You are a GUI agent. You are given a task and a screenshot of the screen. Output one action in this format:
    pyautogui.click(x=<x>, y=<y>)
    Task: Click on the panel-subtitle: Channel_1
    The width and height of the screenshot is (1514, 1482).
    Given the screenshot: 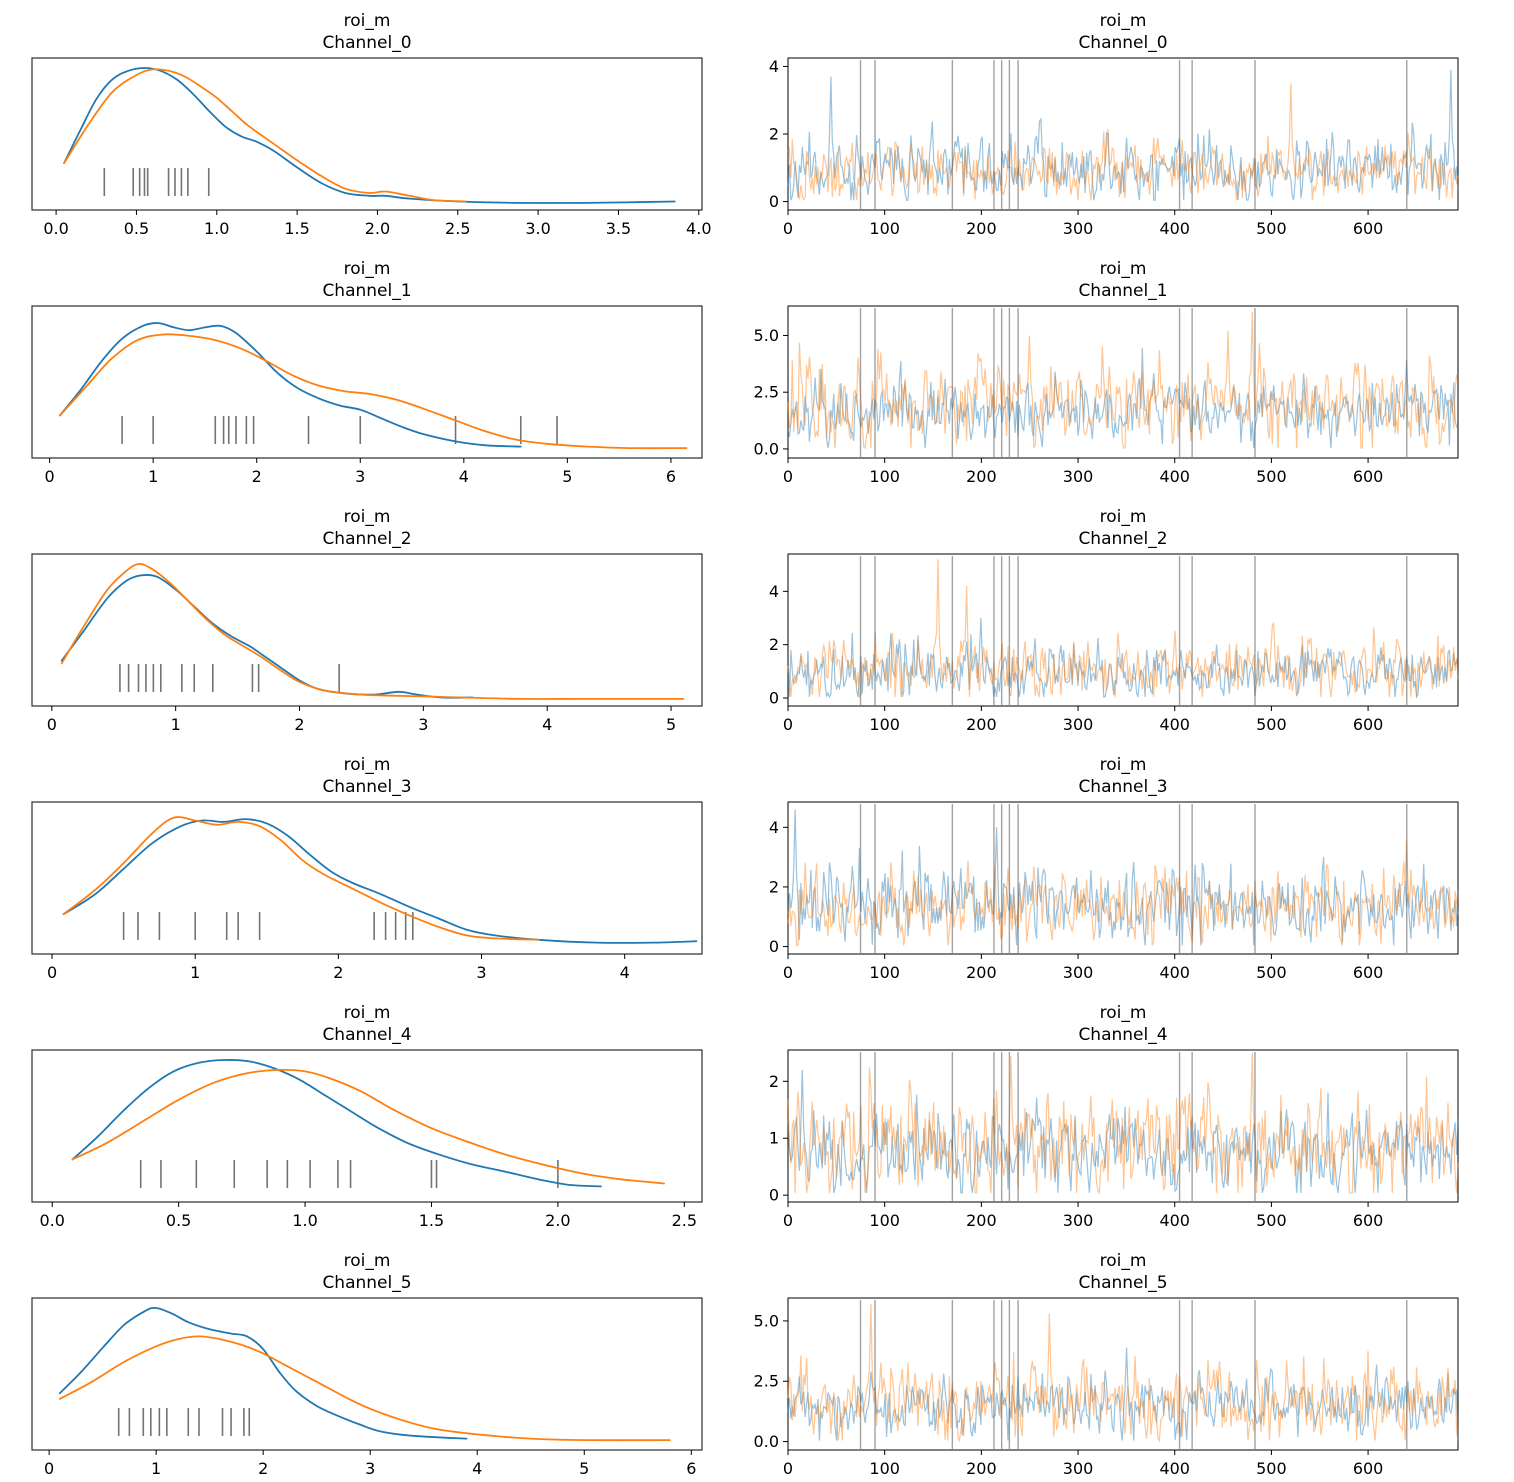 What is the action you would take?
    pyautogui.click(x=1122, y=291)
    